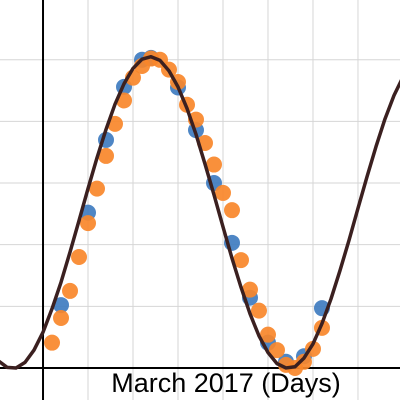 This screenshot has height=400, width=400. Describe the element at coordinates (226, 383) in the screenshot. I see `x-axis-label: March 2017 (Days)` at that location.